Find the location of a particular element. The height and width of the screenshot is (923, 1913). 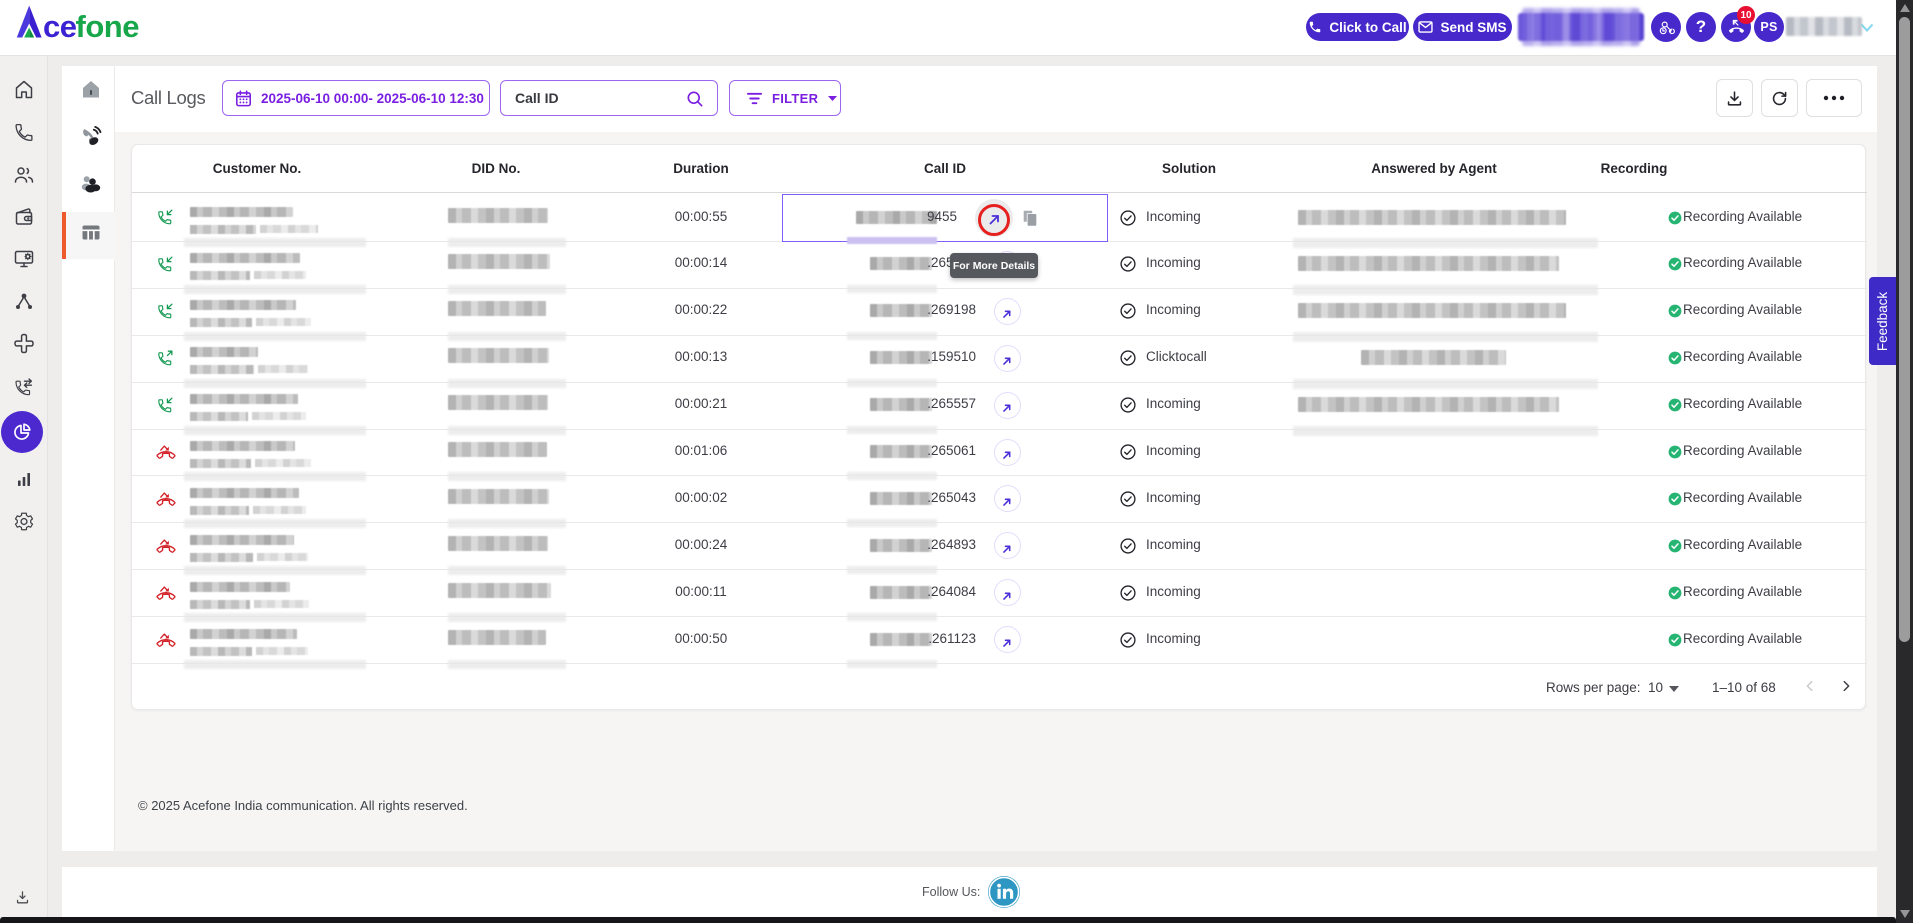

svg-text: ce is located at coordinates (60, 26).